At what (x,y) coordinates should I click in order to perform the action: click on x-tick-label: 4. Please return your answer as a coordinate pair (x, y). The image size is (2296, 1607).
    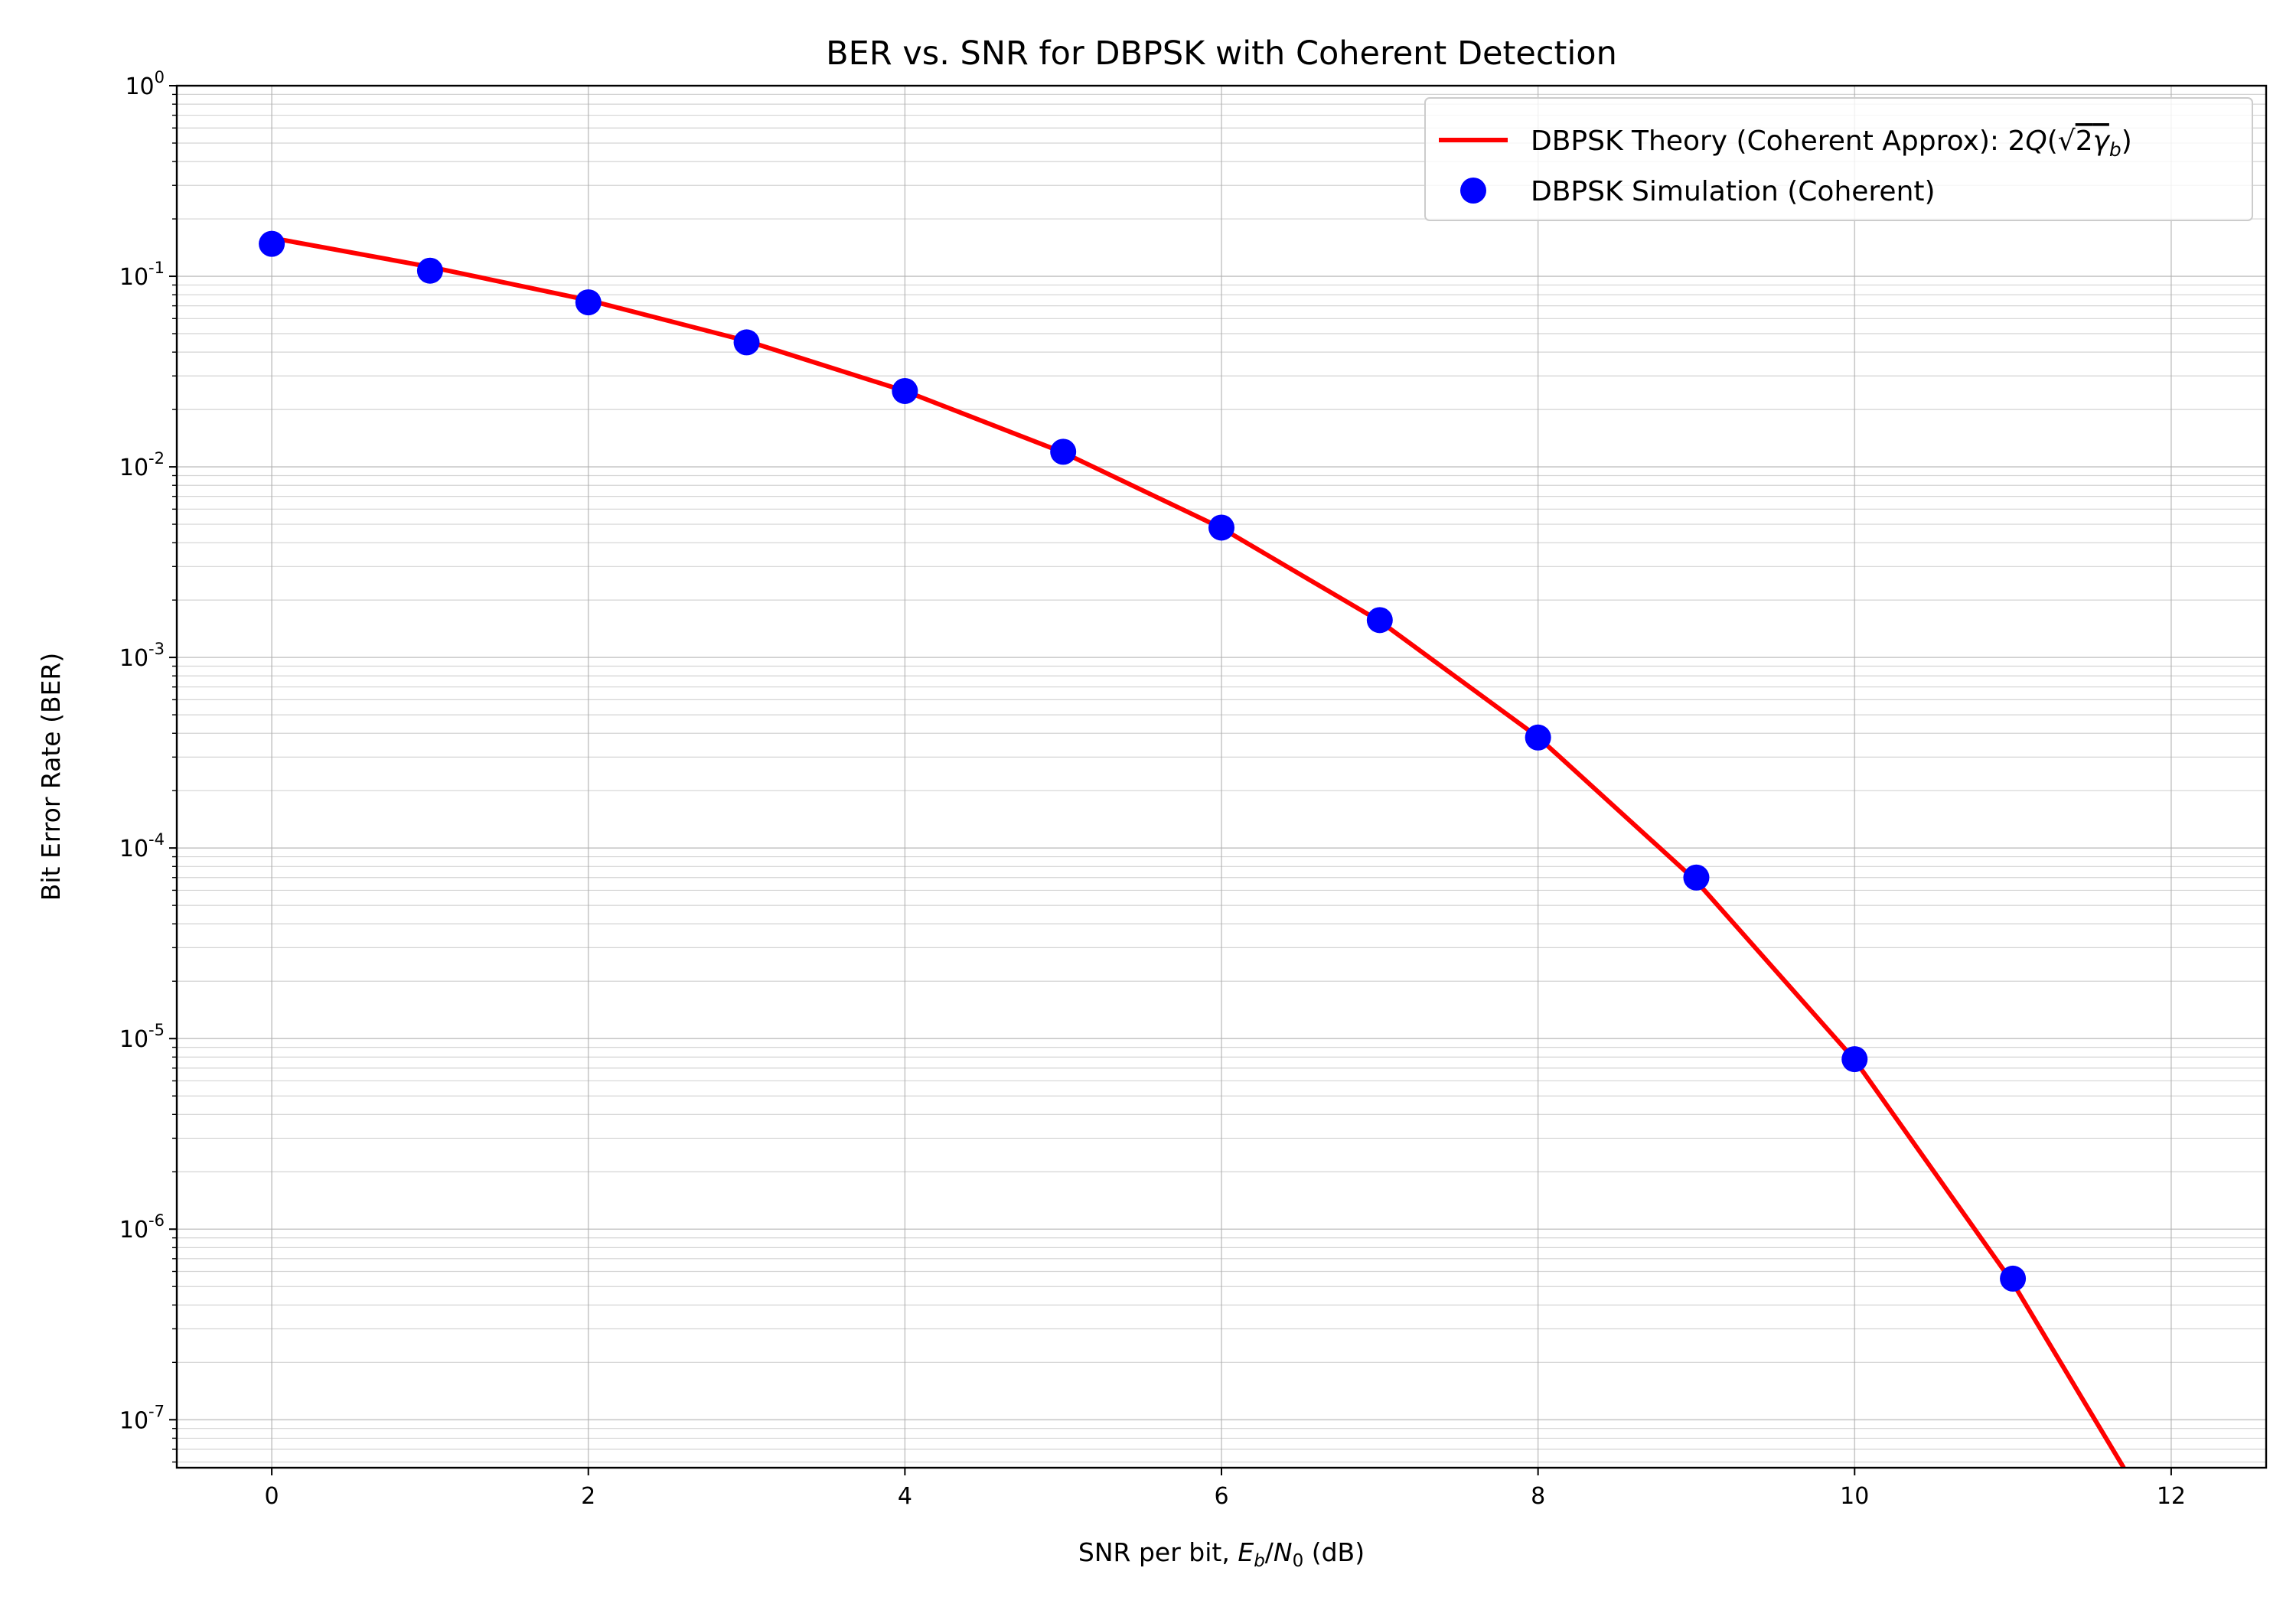
    Looking at the image, I should click on (905, 1496).